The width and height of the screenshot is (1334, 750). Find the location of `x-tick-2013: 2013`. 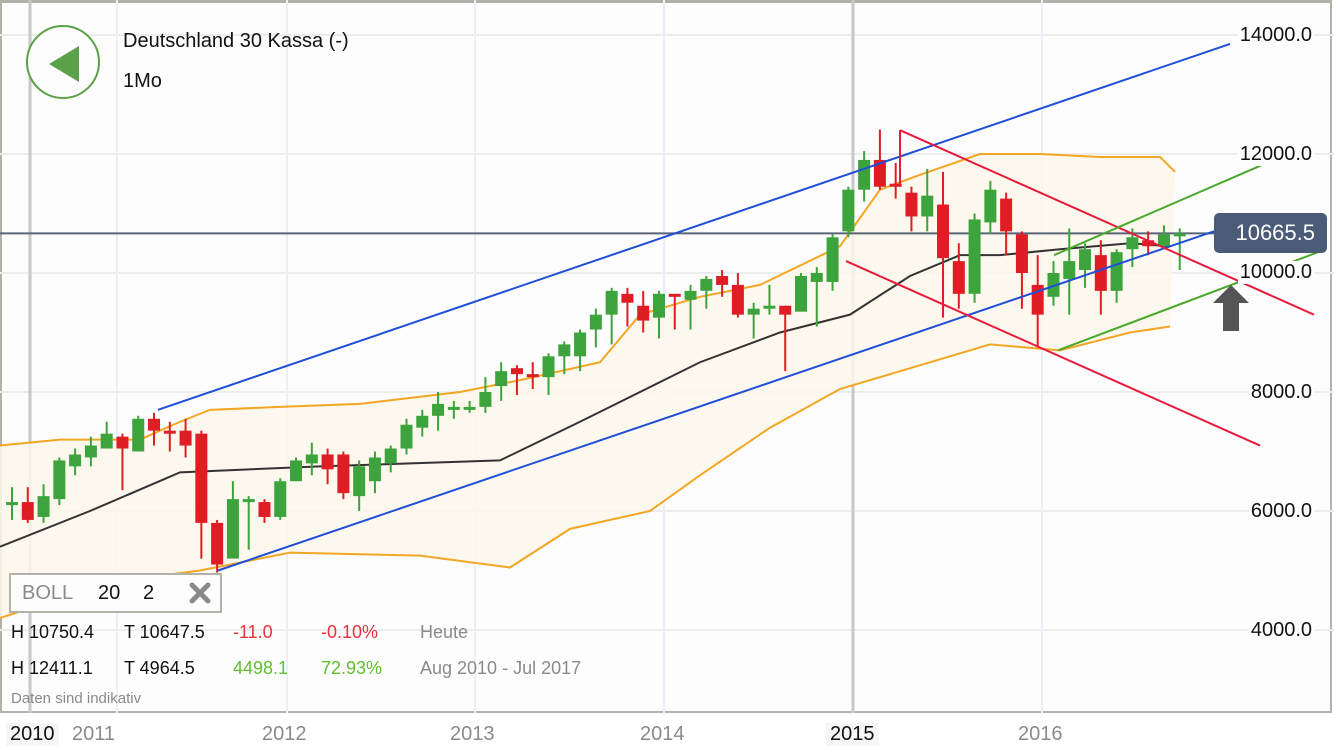

x-tick-2013: 2013 is located at coordinates (472, 734).